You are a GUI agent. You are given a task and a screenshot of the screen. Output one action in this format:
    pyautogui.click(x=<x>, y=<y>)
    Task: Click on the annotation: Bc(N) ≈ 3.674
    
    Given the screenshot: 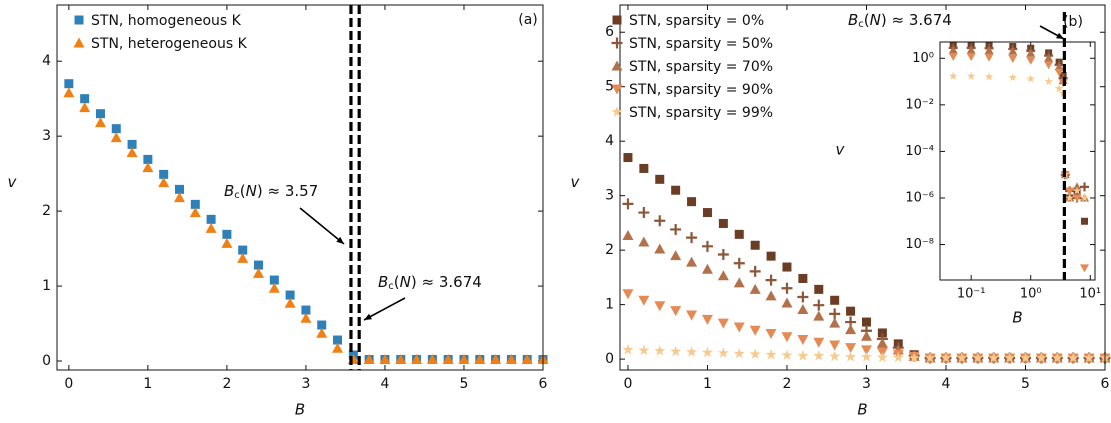 What is the action you would take?
    pyautogui.click(x=430, y=283)
    